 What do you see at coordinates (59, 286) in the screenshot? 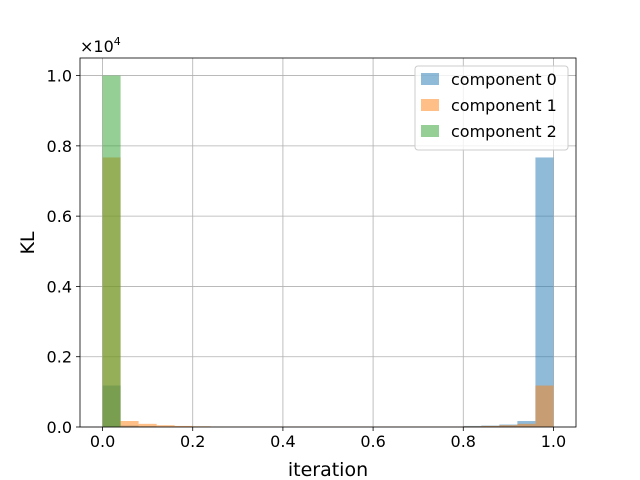
I see `y-tick-label: 0.4` at bounding box center [59, 286].